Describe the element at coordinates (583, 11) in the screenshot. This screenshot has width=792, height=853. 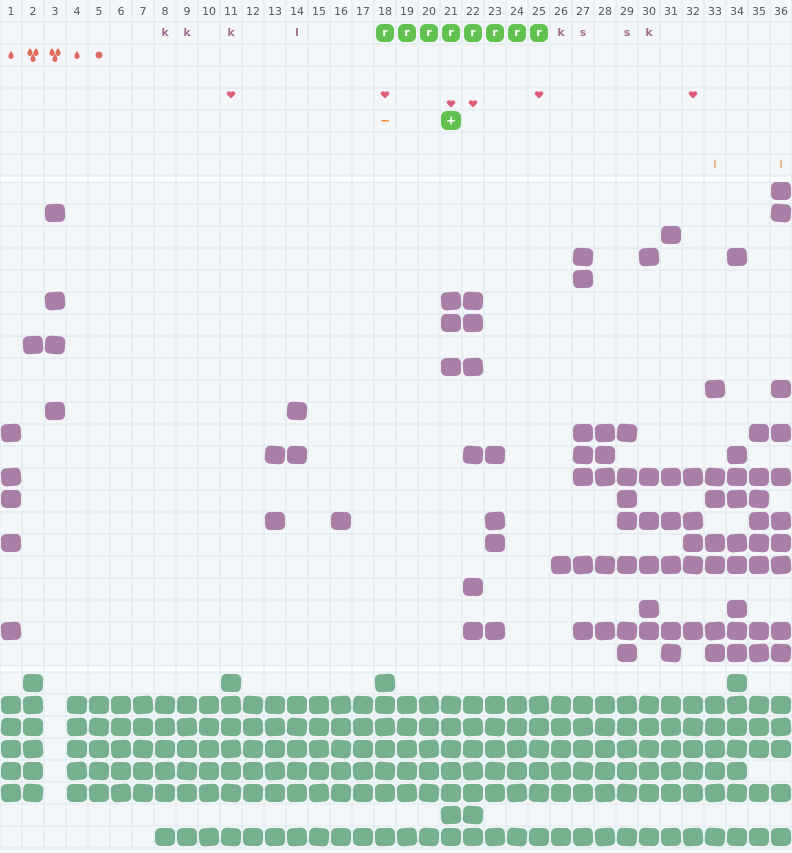
I see `column-number: 27` at that location.